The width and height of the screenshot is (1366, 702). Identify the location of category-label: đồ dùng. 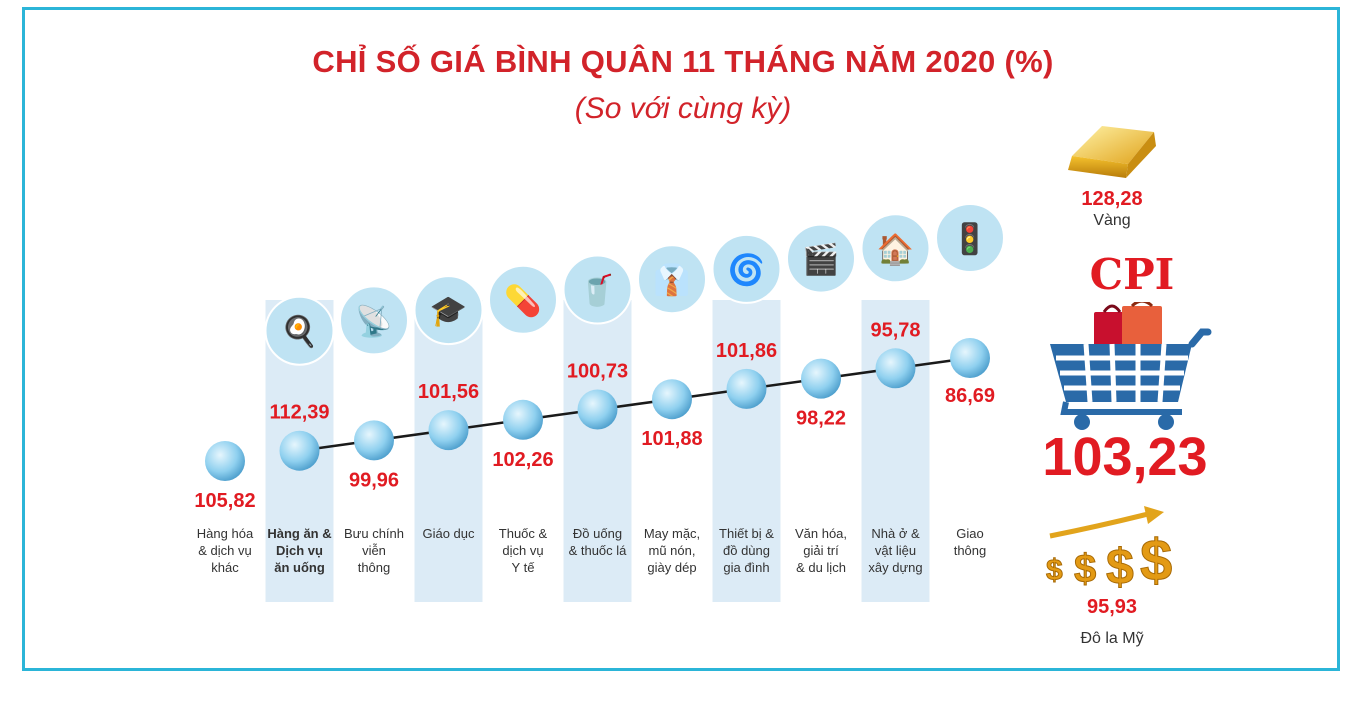
(746, 550).